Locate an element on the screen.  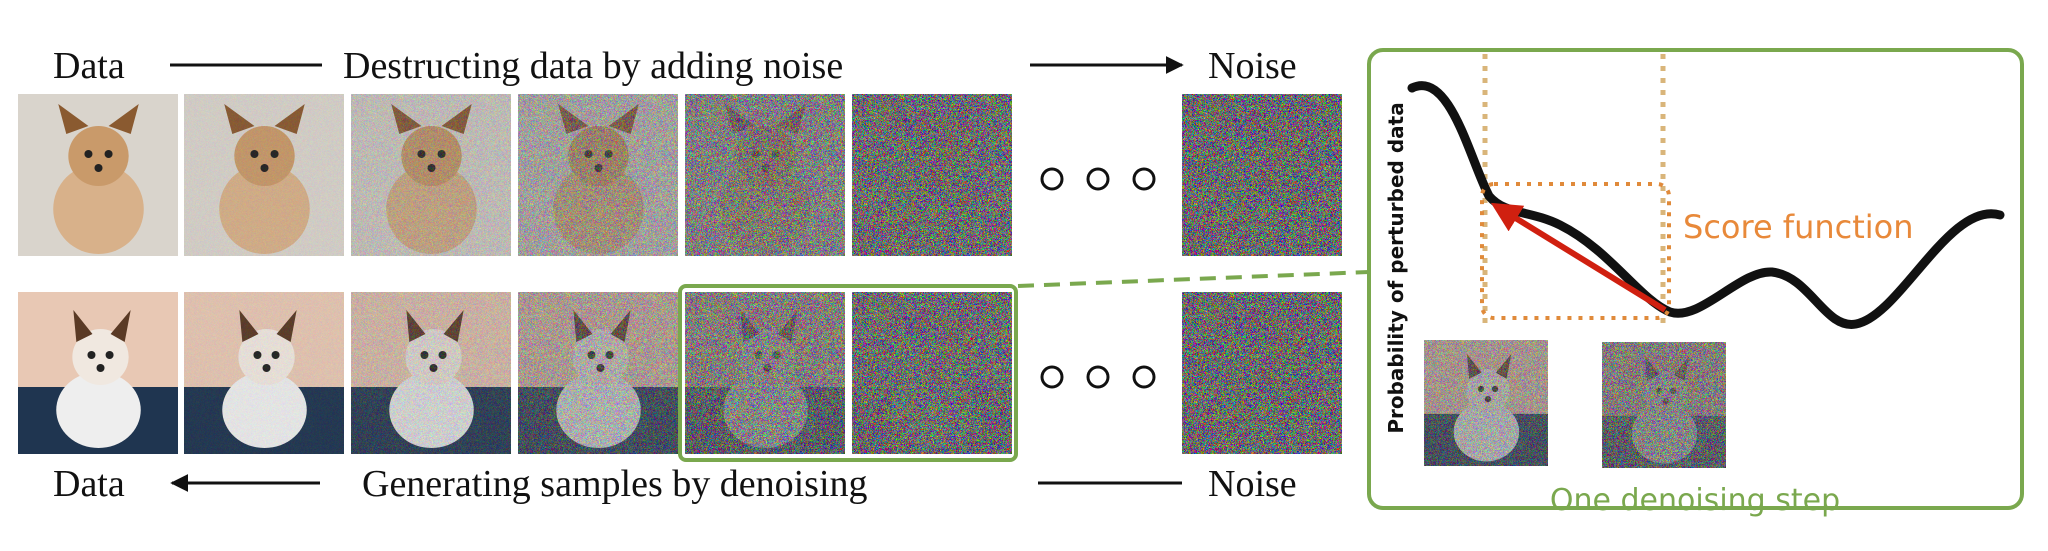
score-label: Score function is located at coordinates (1798, 227).